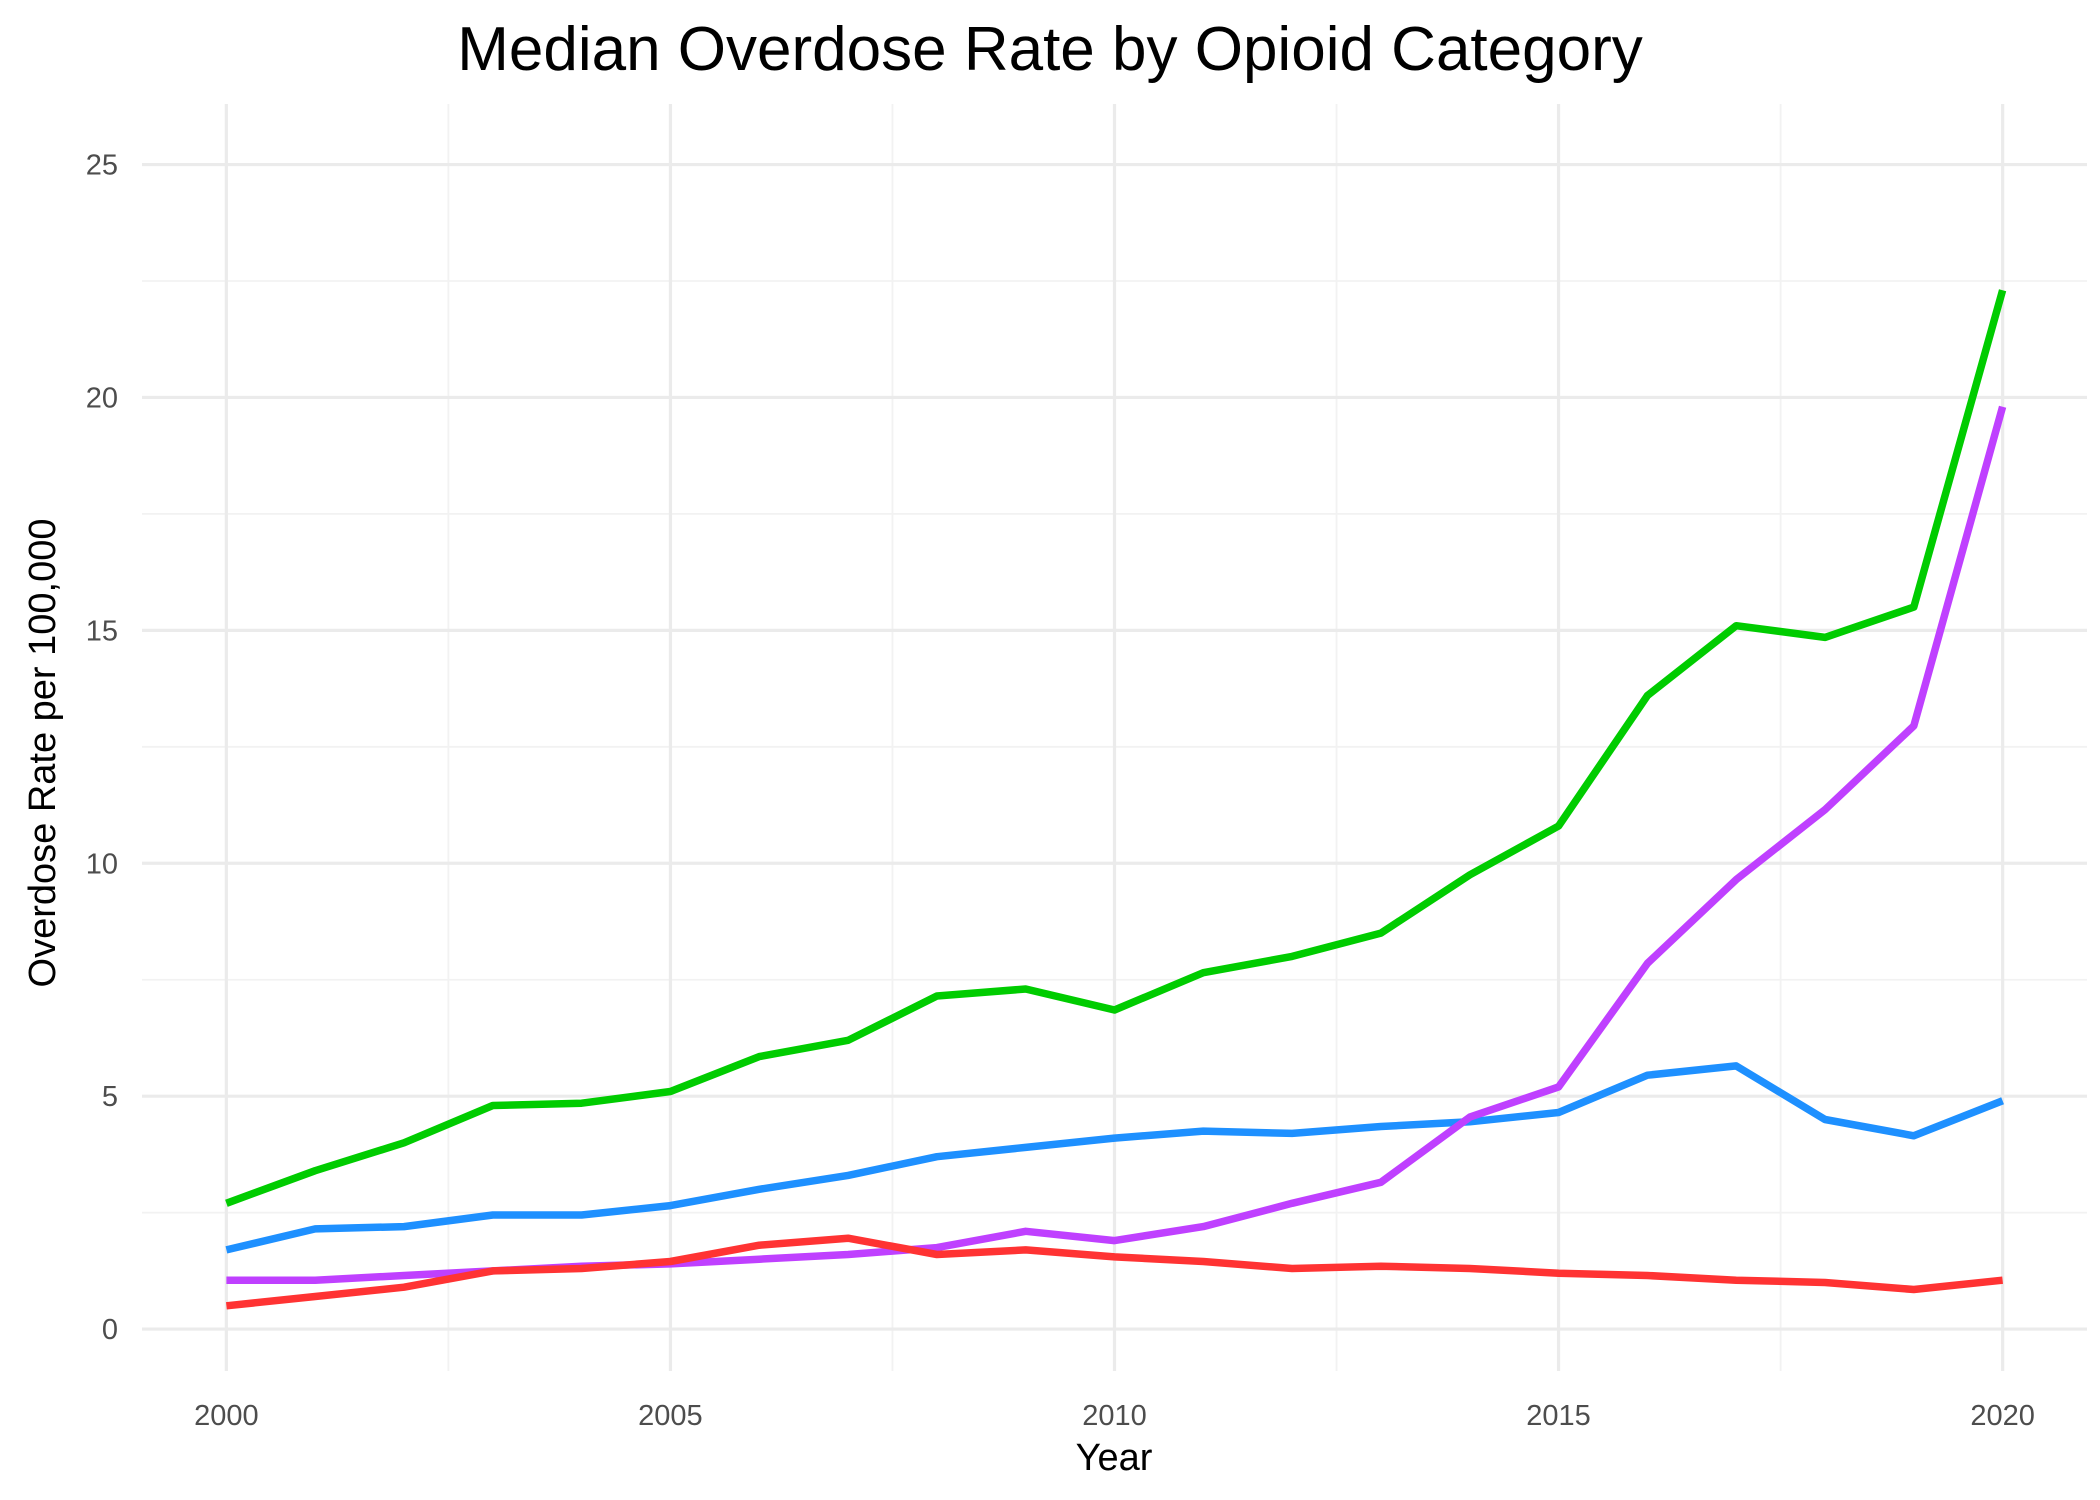 This screenshot has height=1500, width=2100. Describe the element at coordinates (102, 398) in the screenshot. I see `y-tick-label: 20` at that location.